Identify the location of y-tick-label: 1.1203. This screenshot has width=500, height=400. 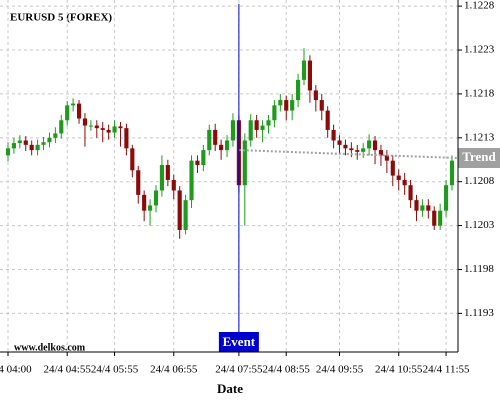
(479, 225).